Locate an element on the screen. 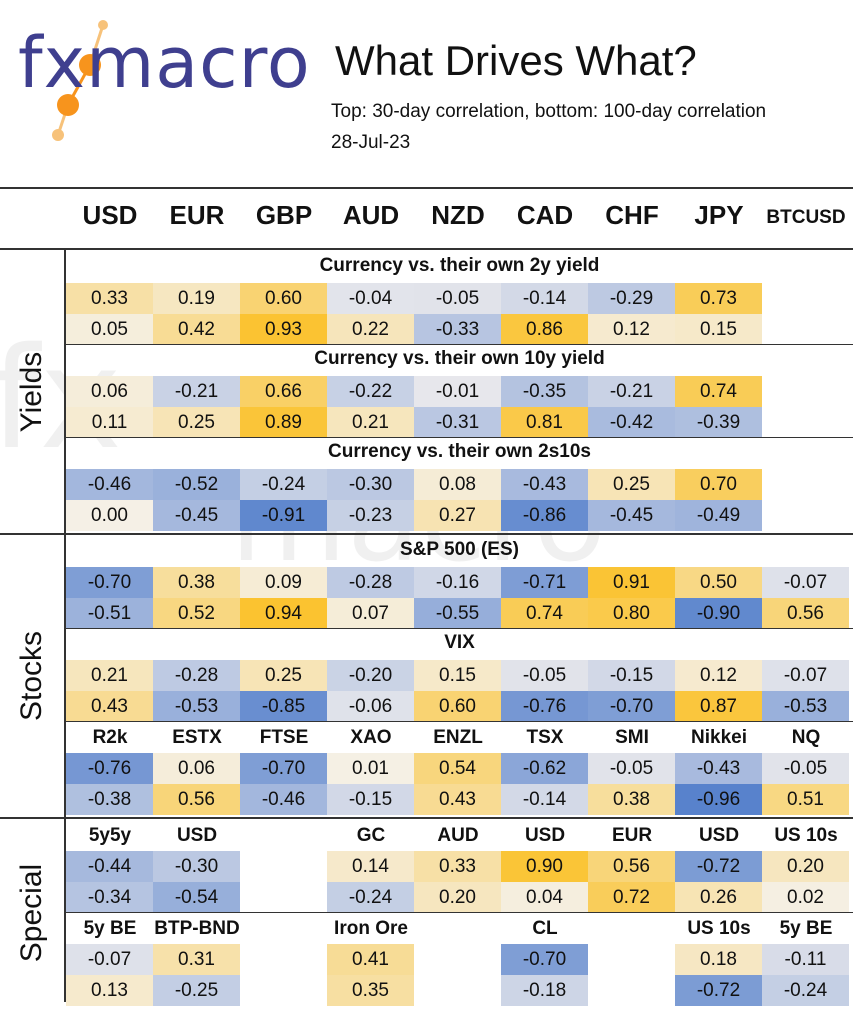  correlation-cell: -0.42 is located at coordinates (631, 422).